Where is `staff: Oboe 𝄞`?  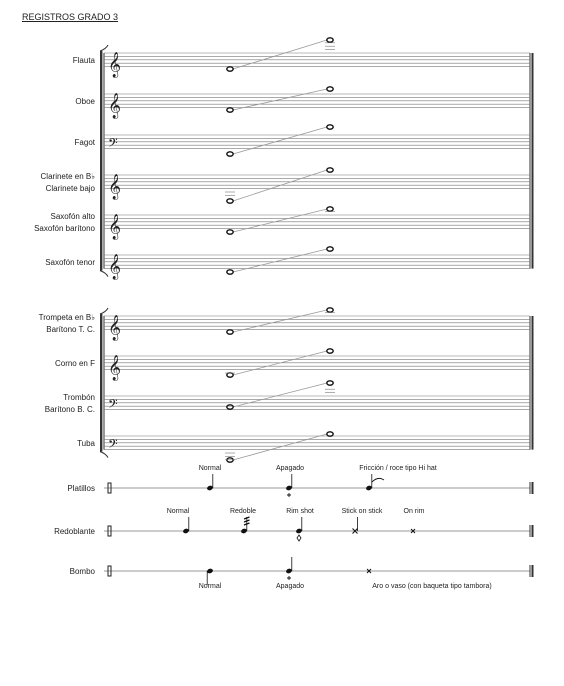
staff: Oboe 𝄞 is located at coordinates (302, 102).